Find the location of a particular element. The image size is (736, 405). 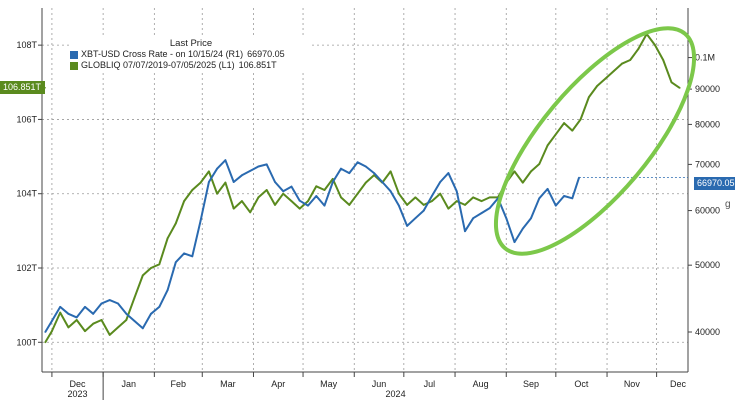

left-tick-label: 104T is located at coordinates (26, 194).